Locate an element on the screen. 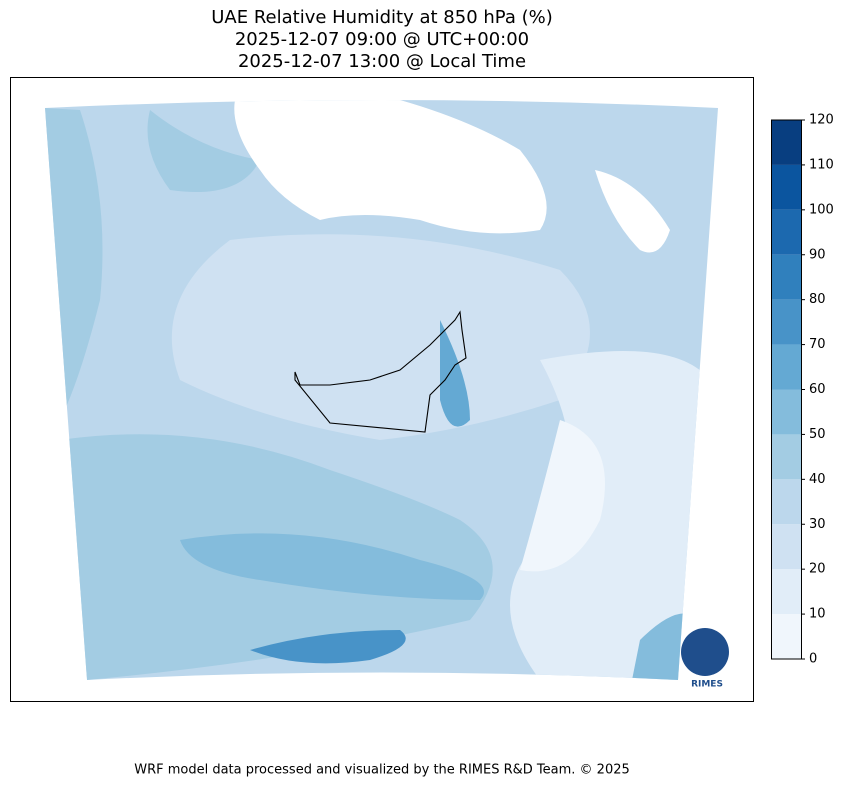 The width and height of the screenshot is (844, 788). colorbar-tick-label: 20 is located at coordinates (817, 569).